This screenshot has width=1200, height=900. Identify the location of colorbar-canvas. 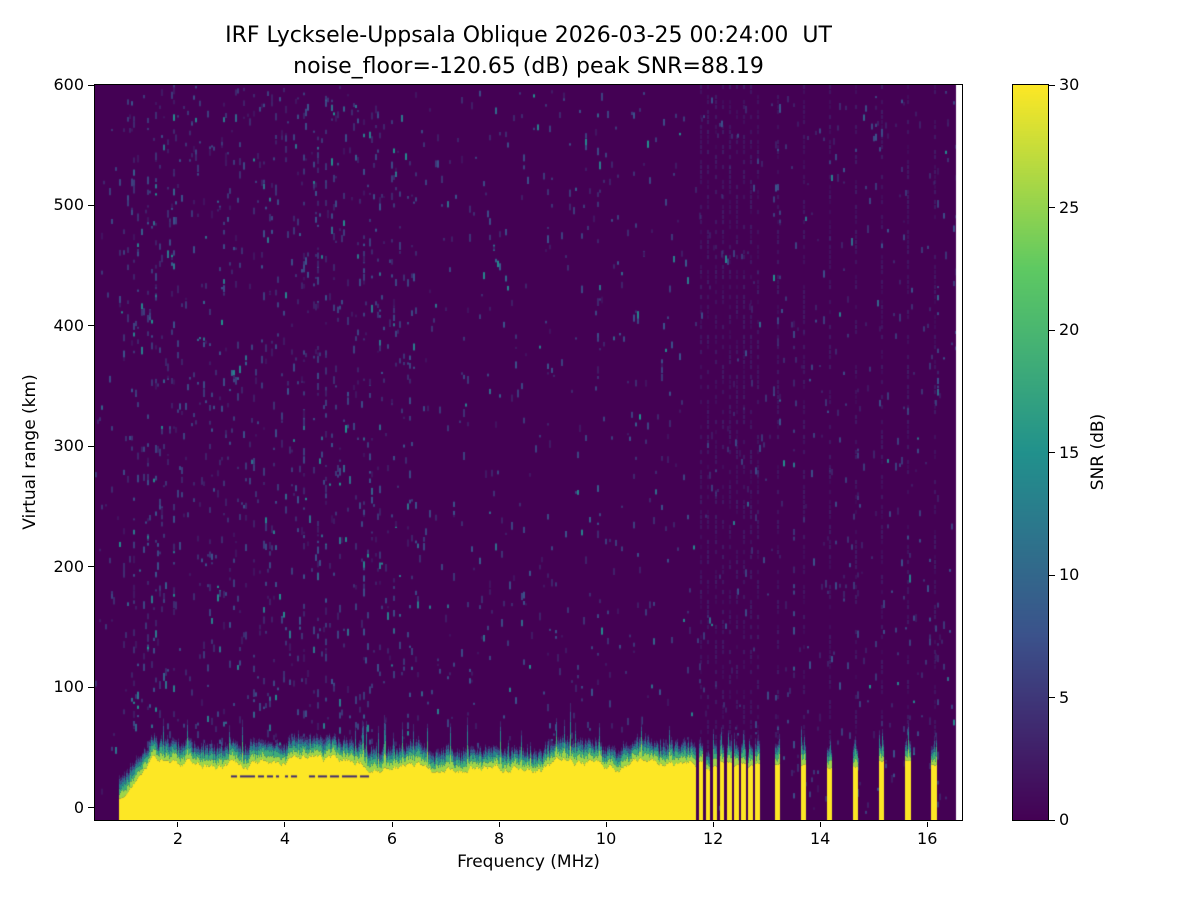
(1030, 452).